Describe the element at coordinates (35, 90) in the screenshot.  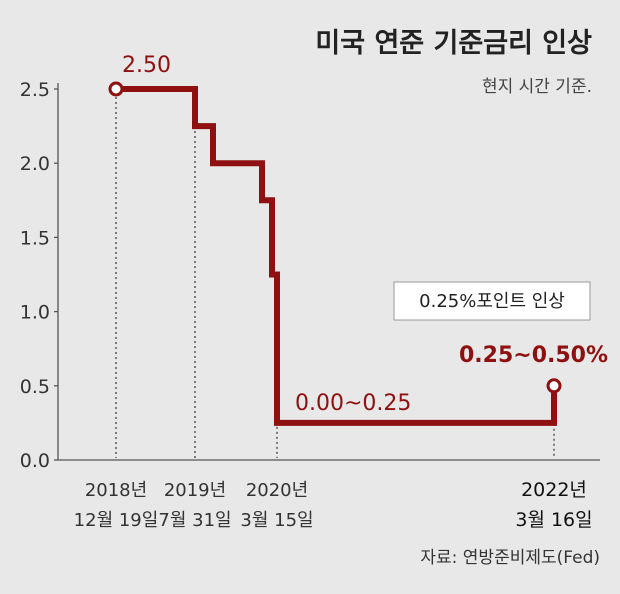
I see `y-tick-label: 2.5` at that location.